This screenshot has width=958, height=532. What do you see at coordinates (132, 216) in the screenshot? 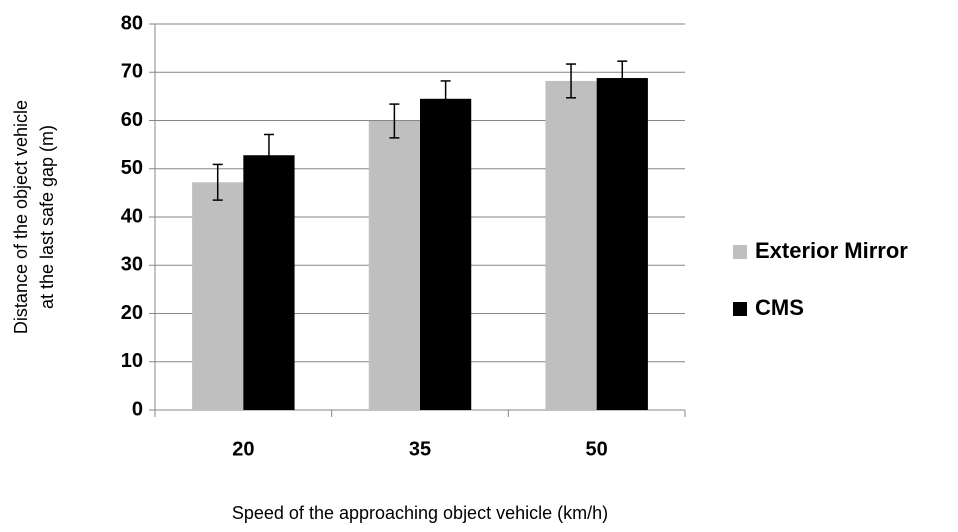
I see `y-tick-label: 40` at bounding box center [132, 216].